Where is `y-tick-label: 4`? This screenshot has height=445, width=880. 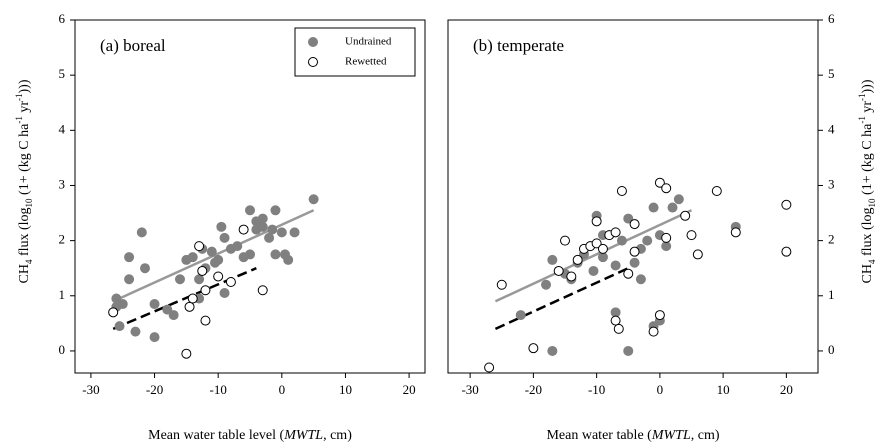 y-tick-label: 4 is located at coordinates (831, 128).